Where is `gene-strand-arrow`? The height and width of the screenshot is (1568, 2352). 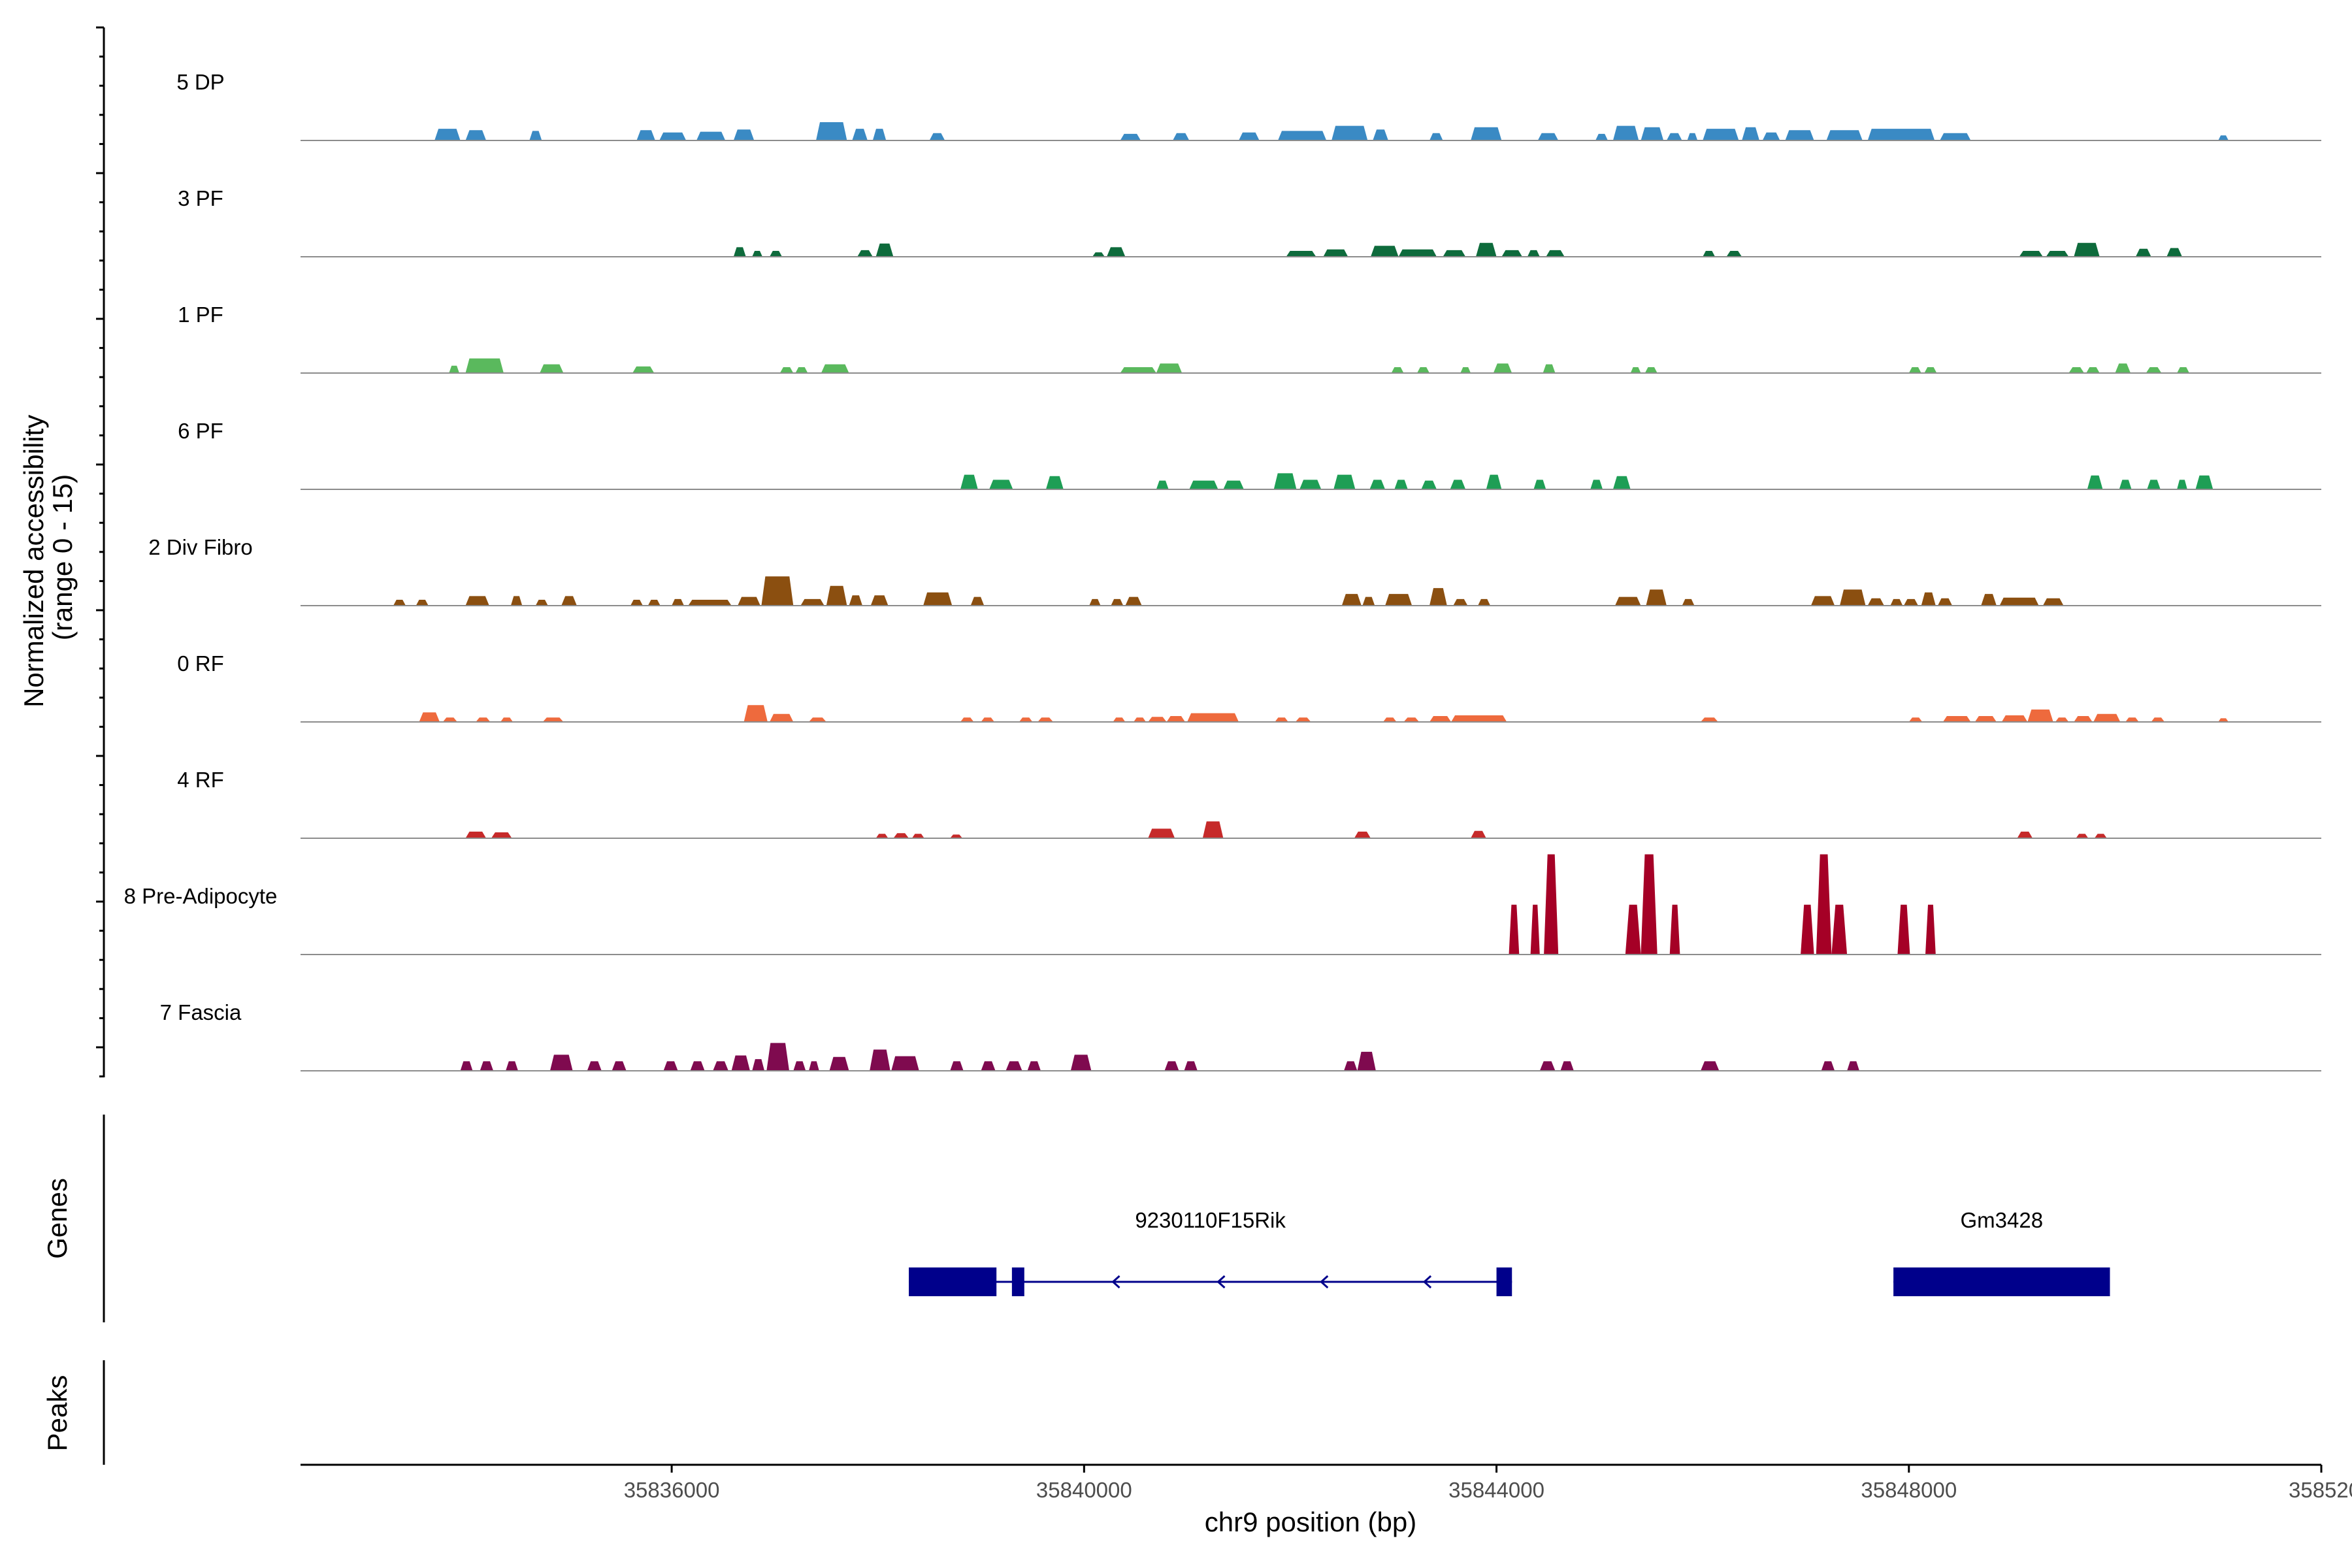 gene-strand-arrow is located at coordinates (1115, 1282).